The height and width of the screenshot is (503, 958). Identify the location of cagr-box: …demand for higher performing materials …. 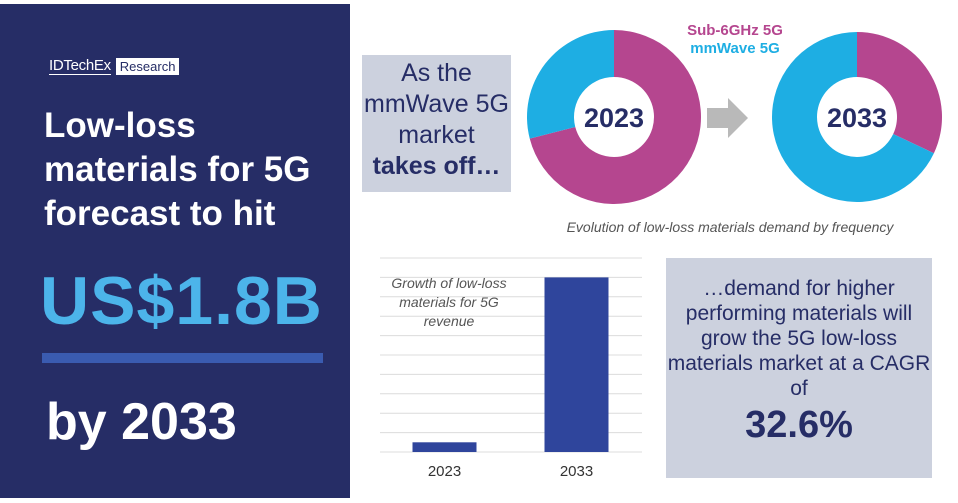
(799, 368).